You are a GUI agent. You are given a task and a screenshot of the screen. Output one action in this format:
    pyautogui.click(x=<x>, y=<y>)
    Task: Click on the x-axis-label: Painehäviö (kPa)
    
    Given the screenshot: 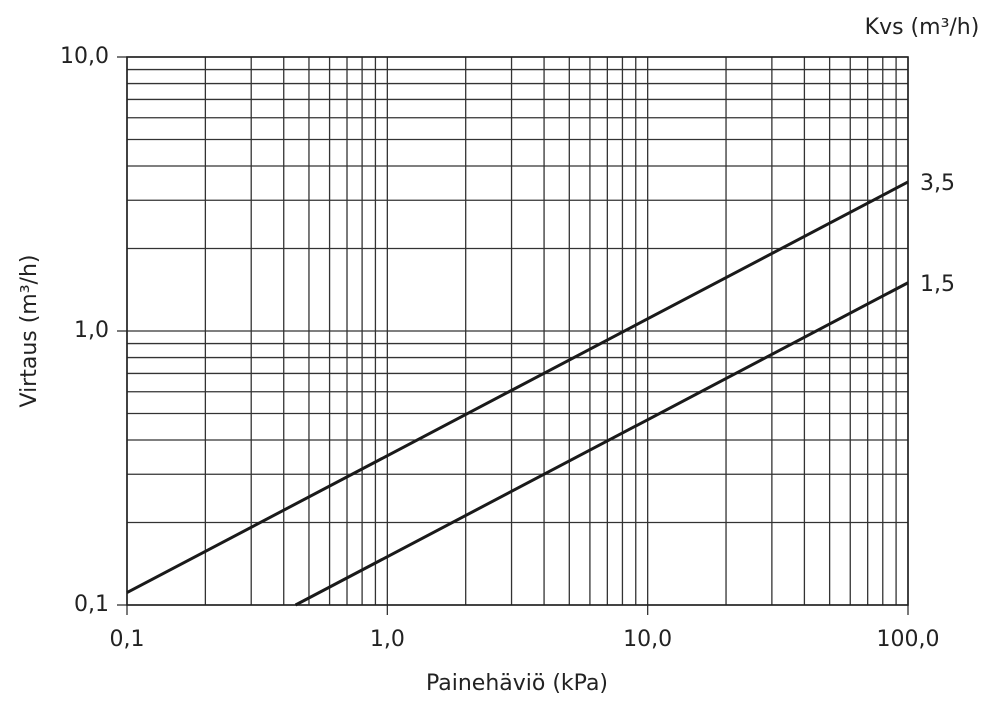 What is the action you would take?
    pyautogui.click(x=517, y=683)
    